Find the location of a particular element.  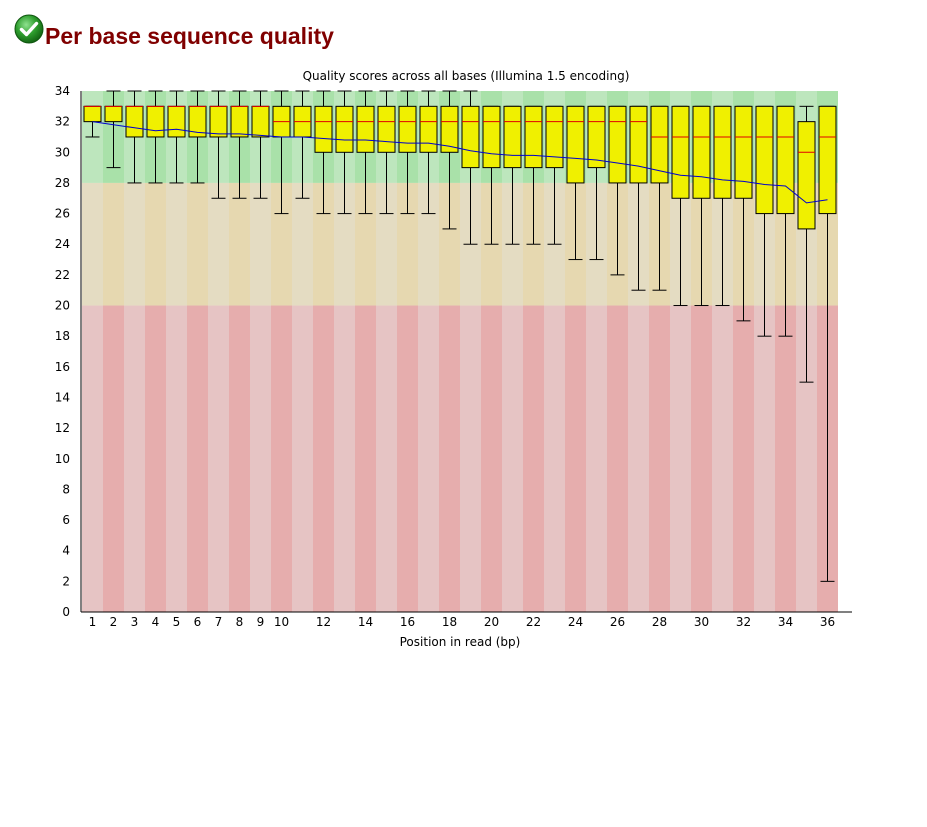

x-tick-label: 30 is located at coordinates (701, 622).